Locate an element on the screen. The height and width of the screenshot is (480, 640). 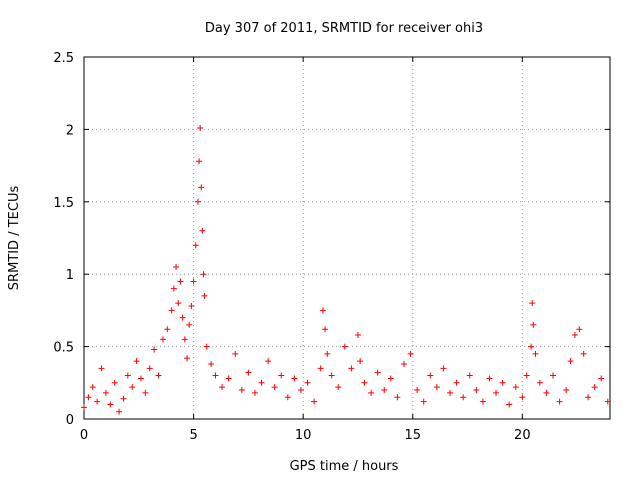
y-tick-label: 0.5 is located at coordinates (63, 348).